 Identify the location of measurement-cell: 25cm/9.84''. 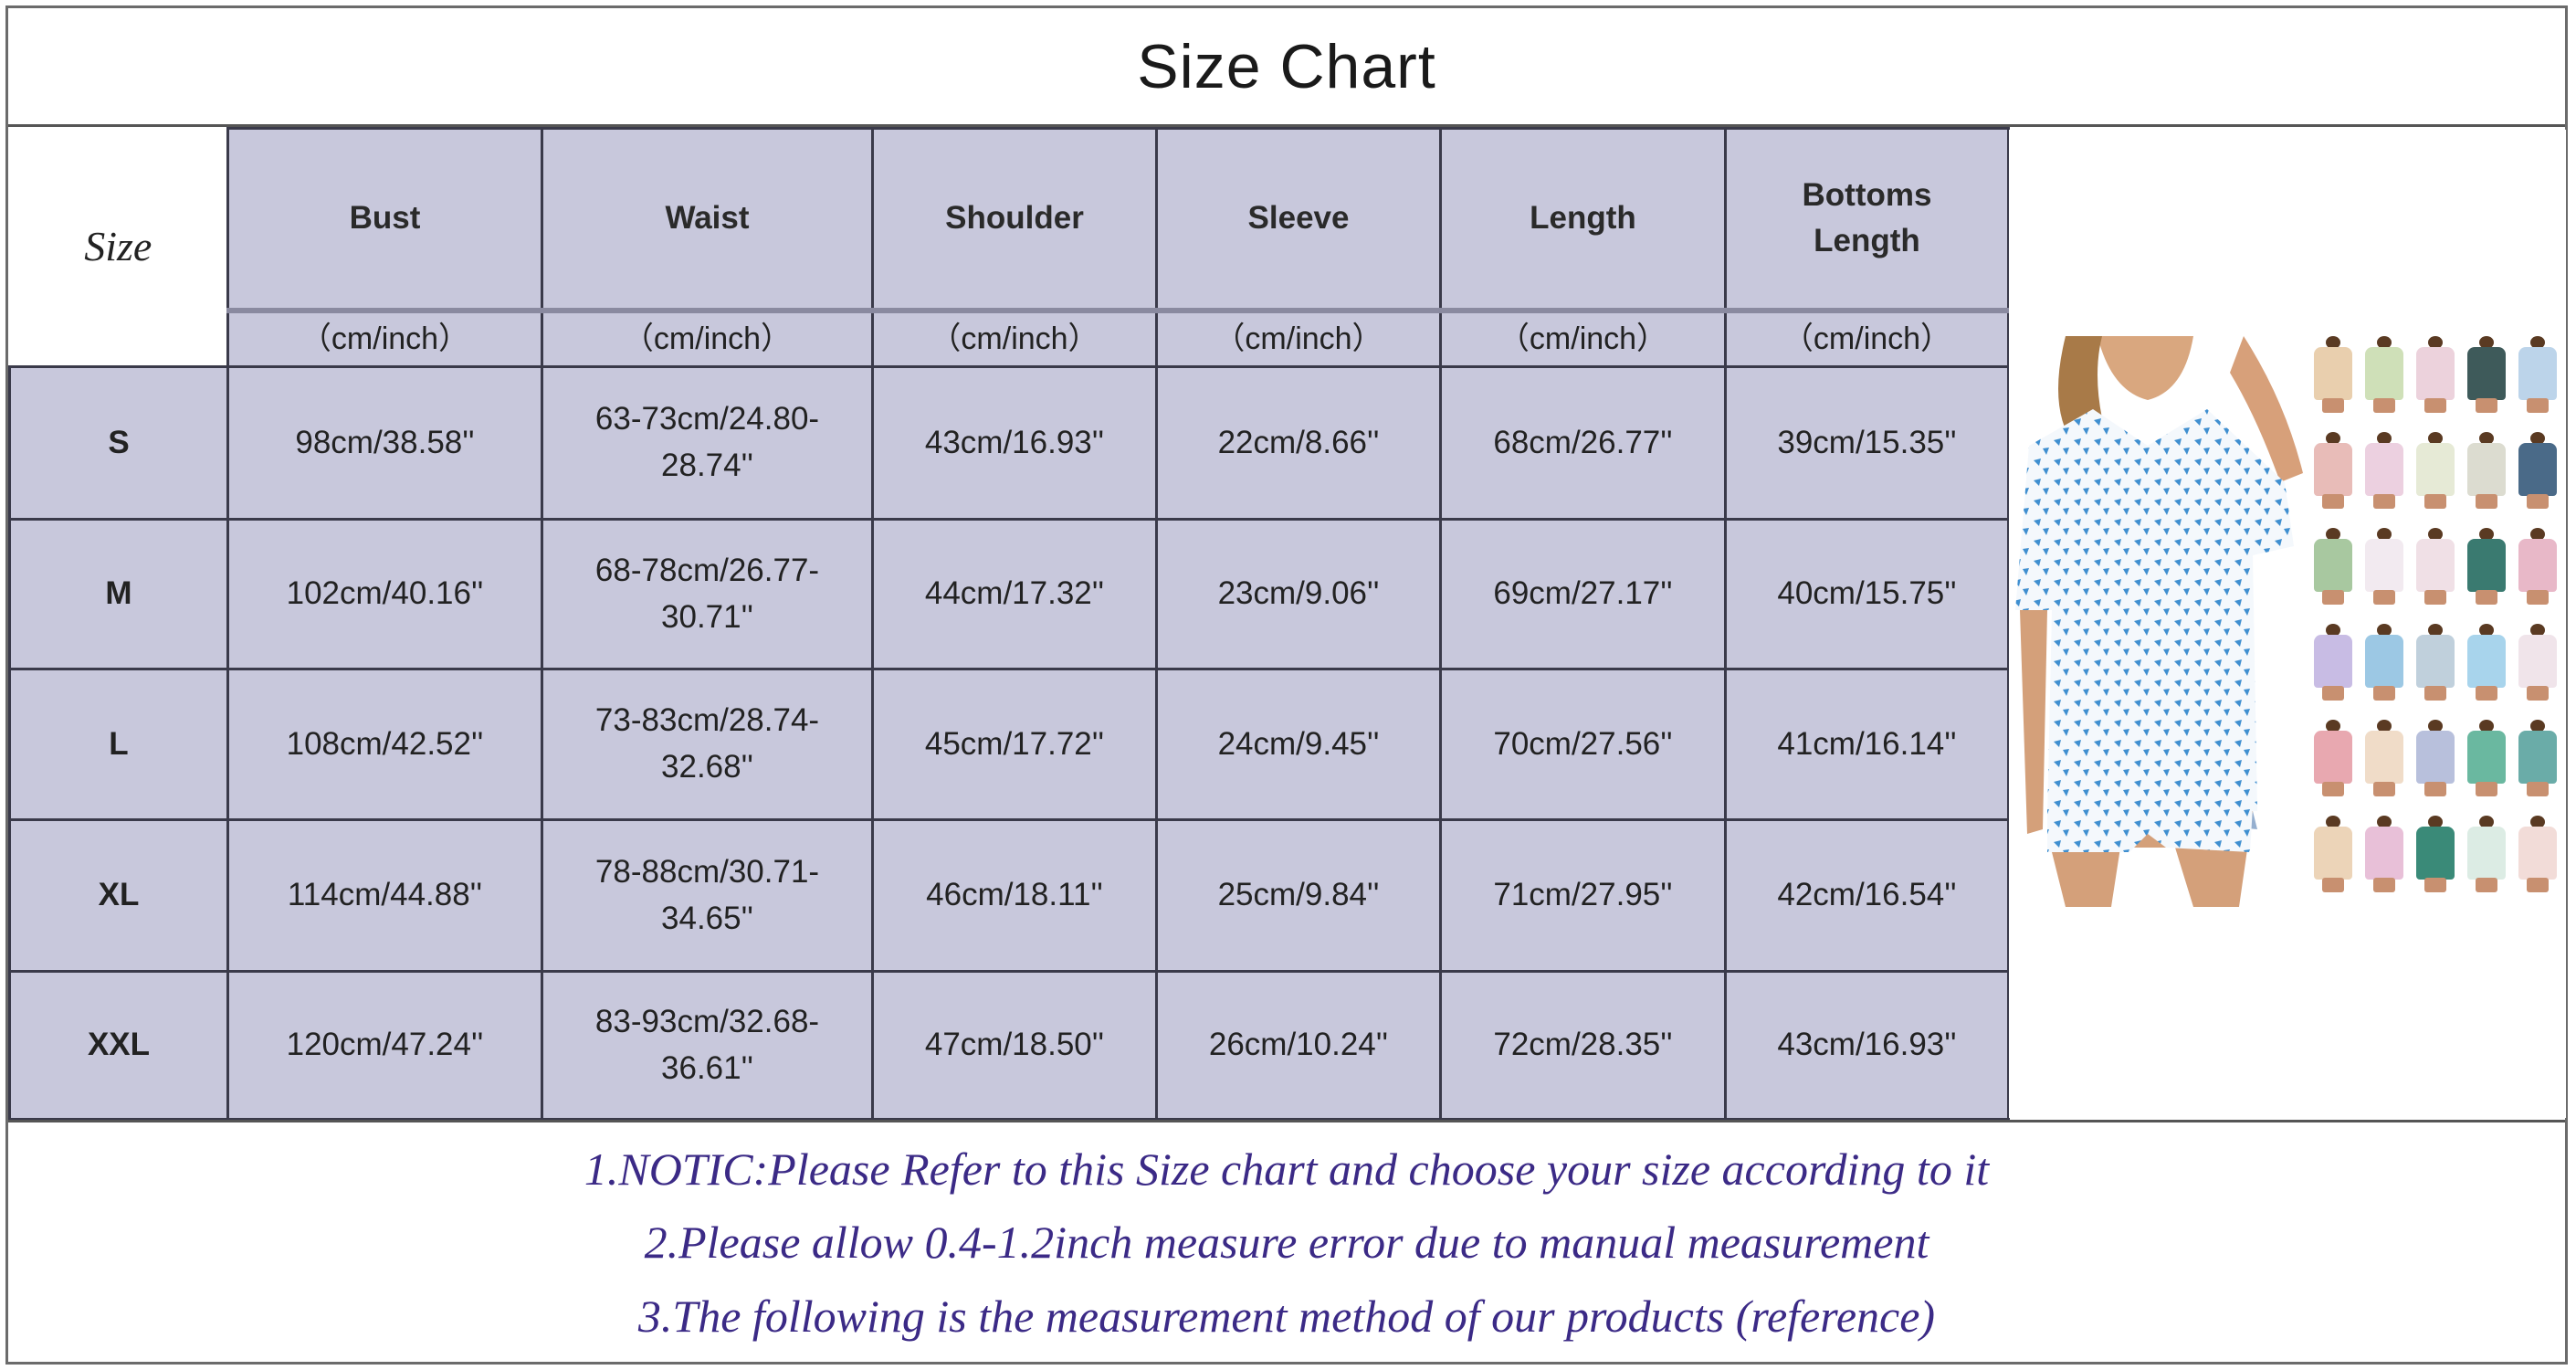
(1298, 895).